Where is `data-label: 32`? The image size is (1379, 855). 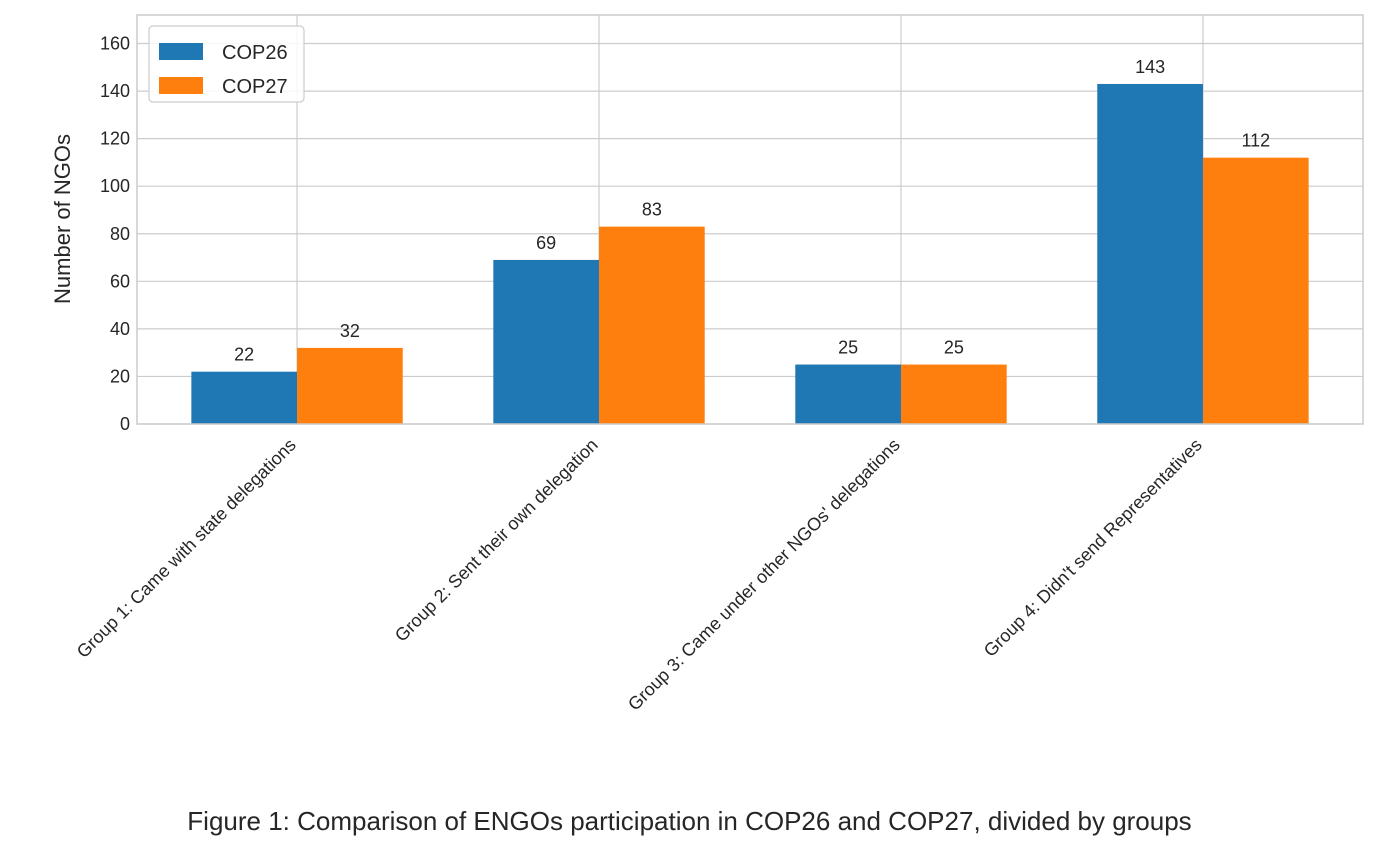
data-label: 32 is located at coordinates (350, 331).